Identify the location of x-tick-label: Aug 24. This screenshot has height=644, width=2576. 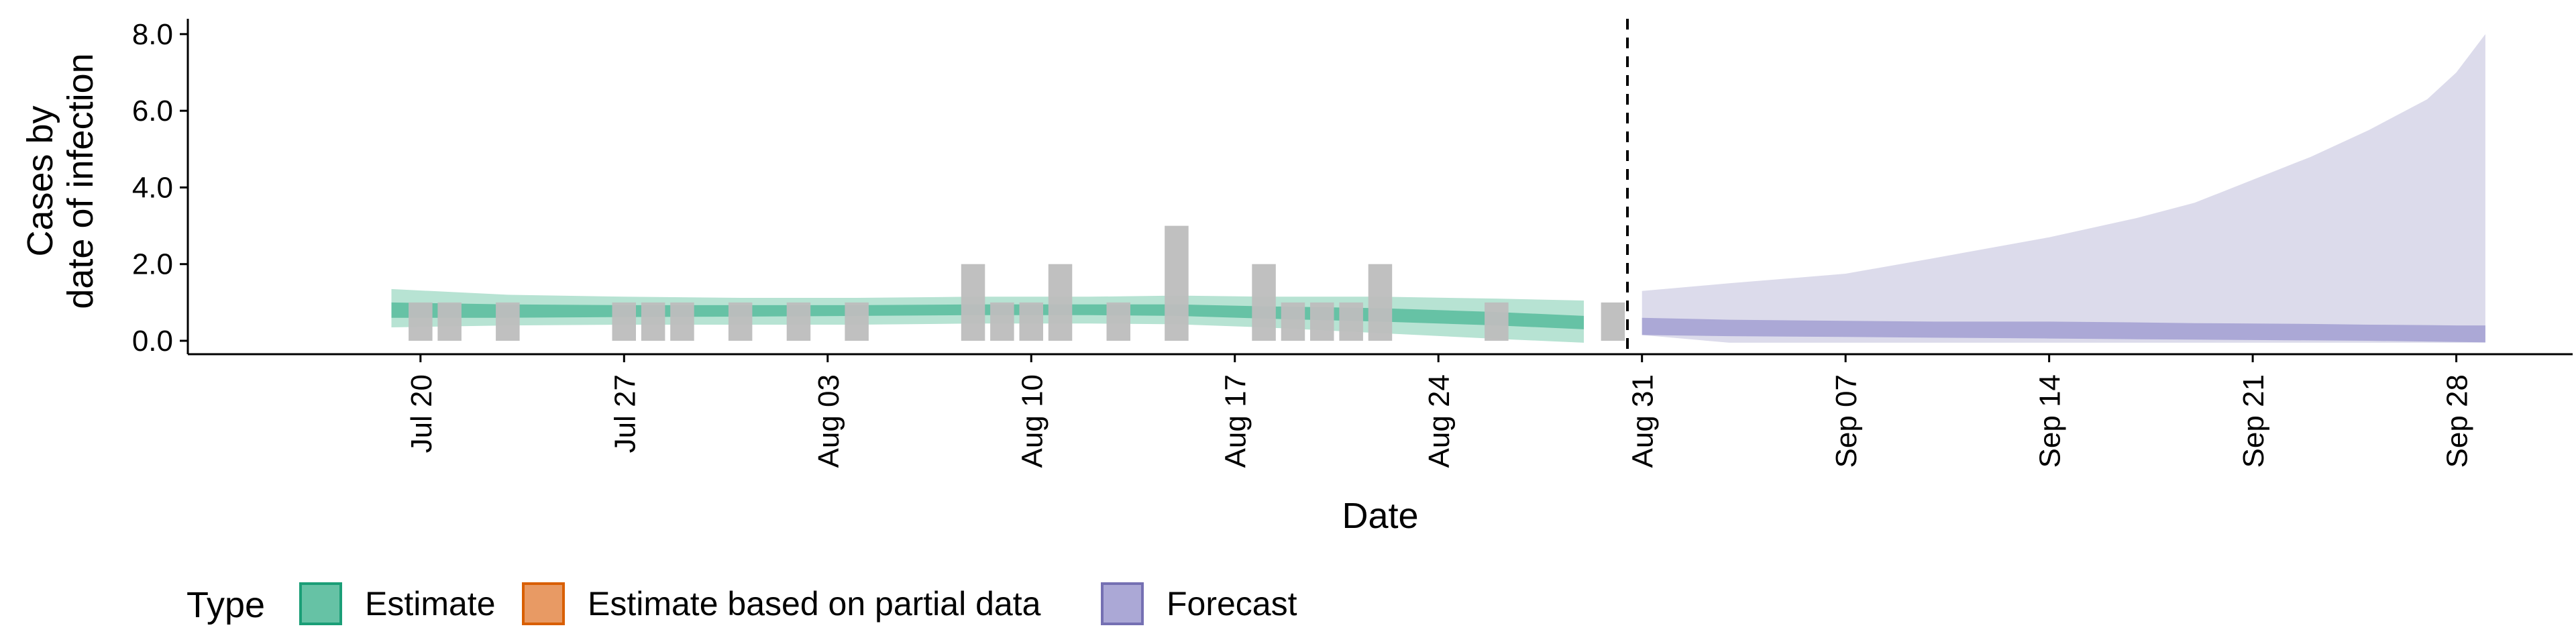
(1439, 421).